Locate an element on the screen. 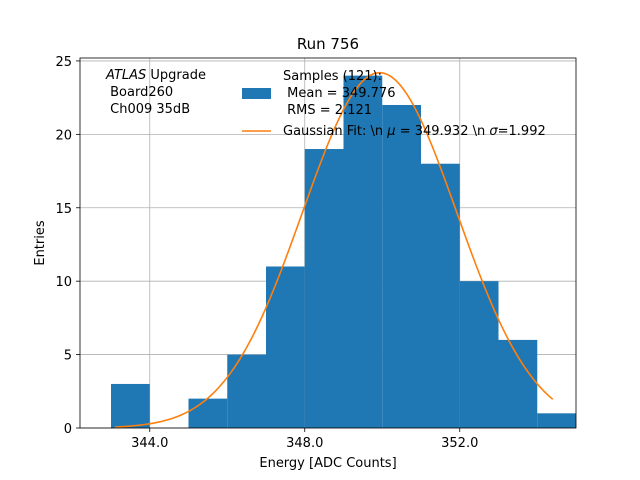 This screenshot has width=640, height=480. x-tick-label: 352.0 is located at coordinates (459, 443).